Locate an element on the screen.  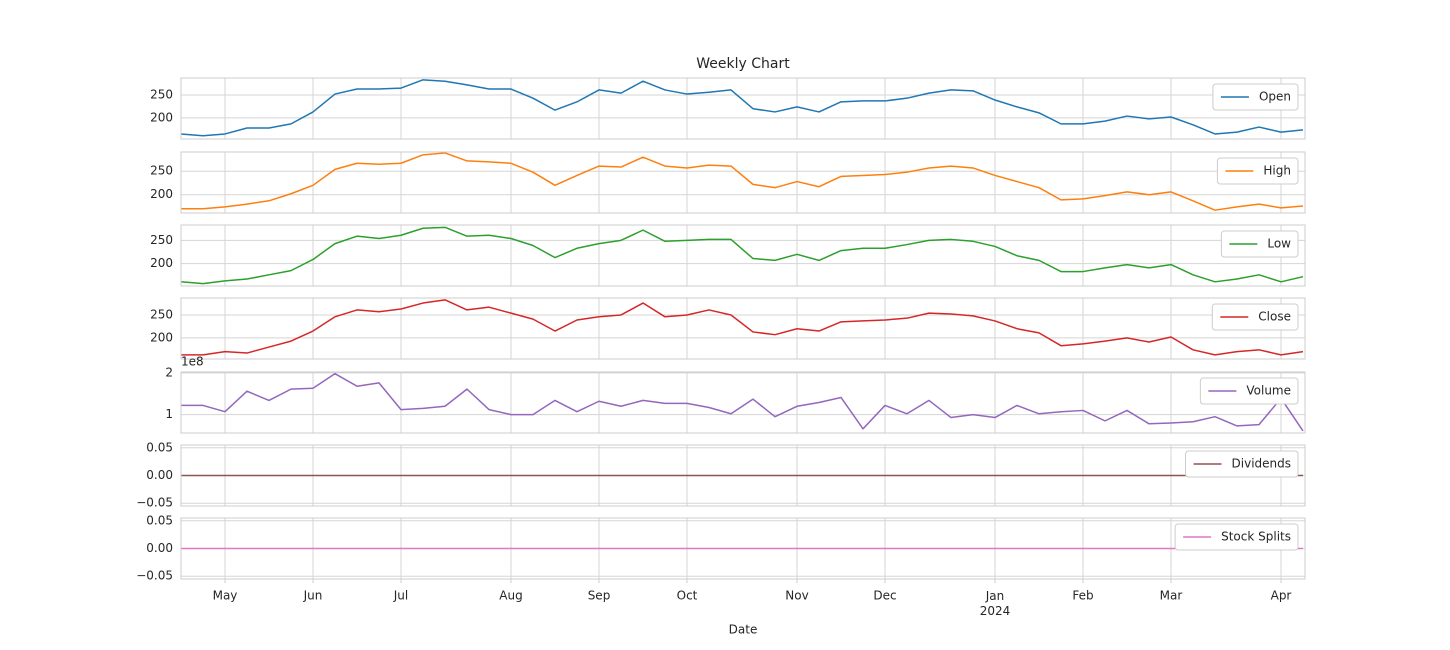
legend-label: High is located at coordinates (1277, 171).